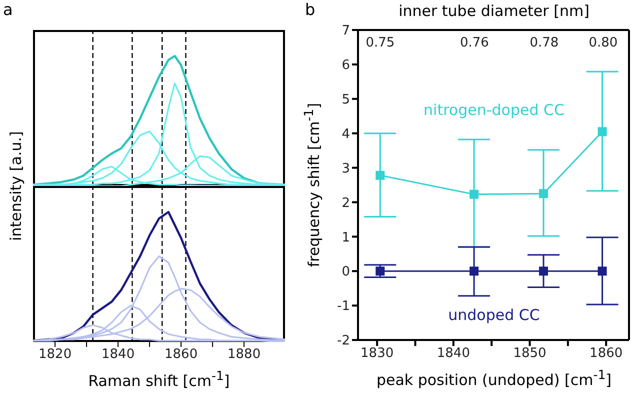 This screenshot has height=398, width=631. I want to click on y-axis-title: intensity [a.u.], so click(16, 186).